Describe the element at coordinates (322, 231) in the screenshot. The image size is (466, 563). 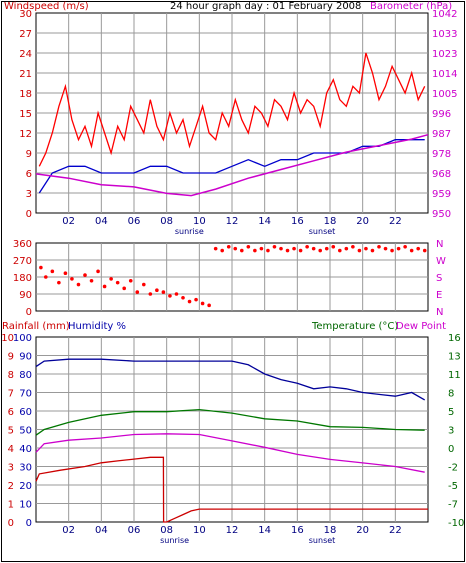
I see `wind-sunset-label: sunset` at that location.